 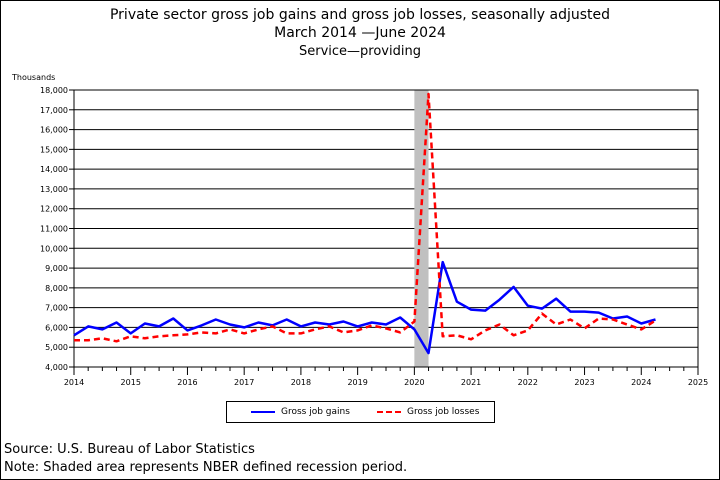 I want to click on y-tick-label: 14,000, so click(x=54, y=169).